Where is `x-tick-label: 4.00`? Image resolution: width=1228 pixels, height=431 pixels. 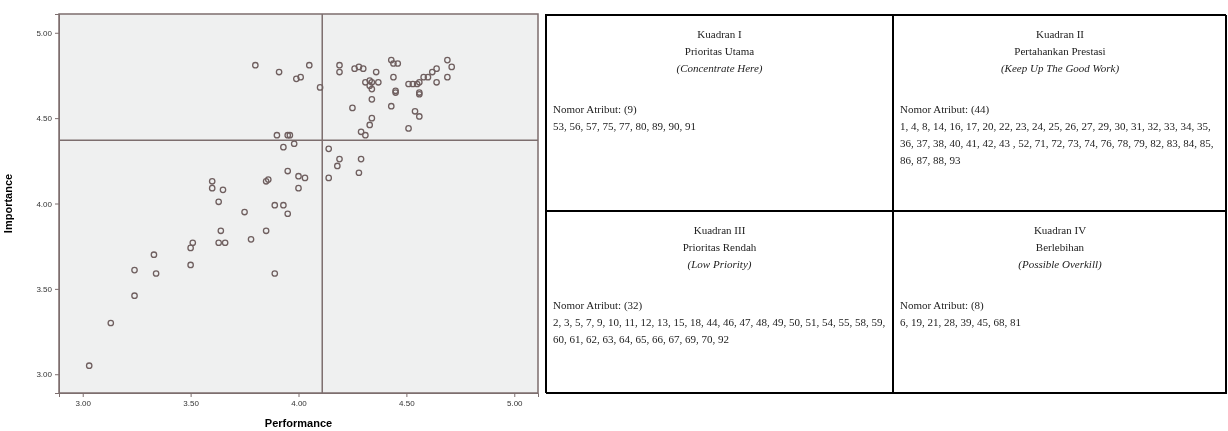 x-tick-label: 4.00 is located at coordinates (299, 403).